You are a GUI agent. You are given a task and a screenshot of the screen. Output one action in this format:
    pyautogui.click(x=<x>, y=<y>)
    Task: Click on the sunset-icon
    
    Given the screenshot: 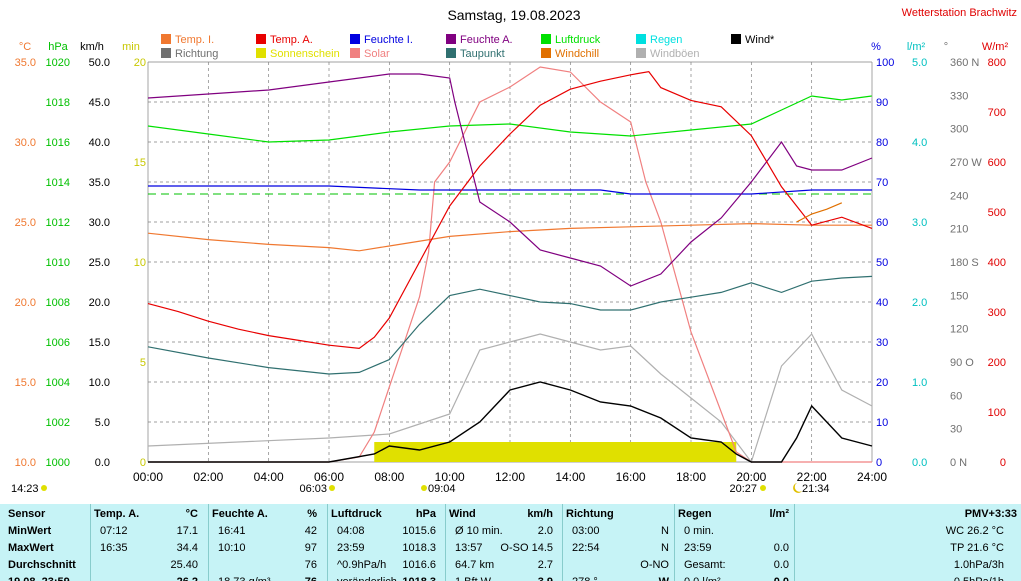 What is the action you would take?
    pyautogui.click(x=763, y=488)
    